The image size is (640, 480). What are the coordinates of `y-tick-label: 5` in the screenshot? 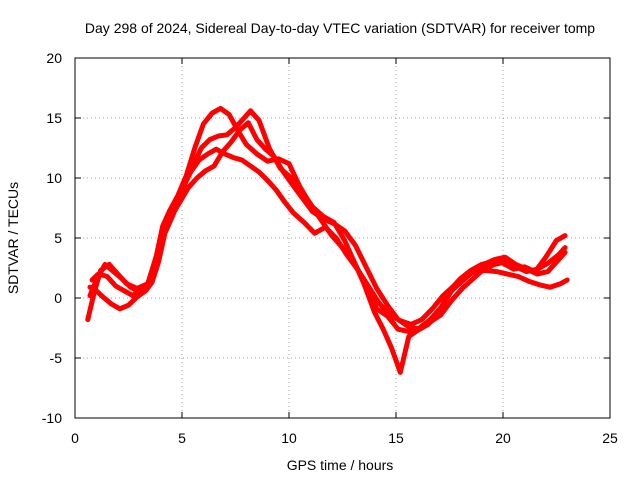 It's located at (58, 238).